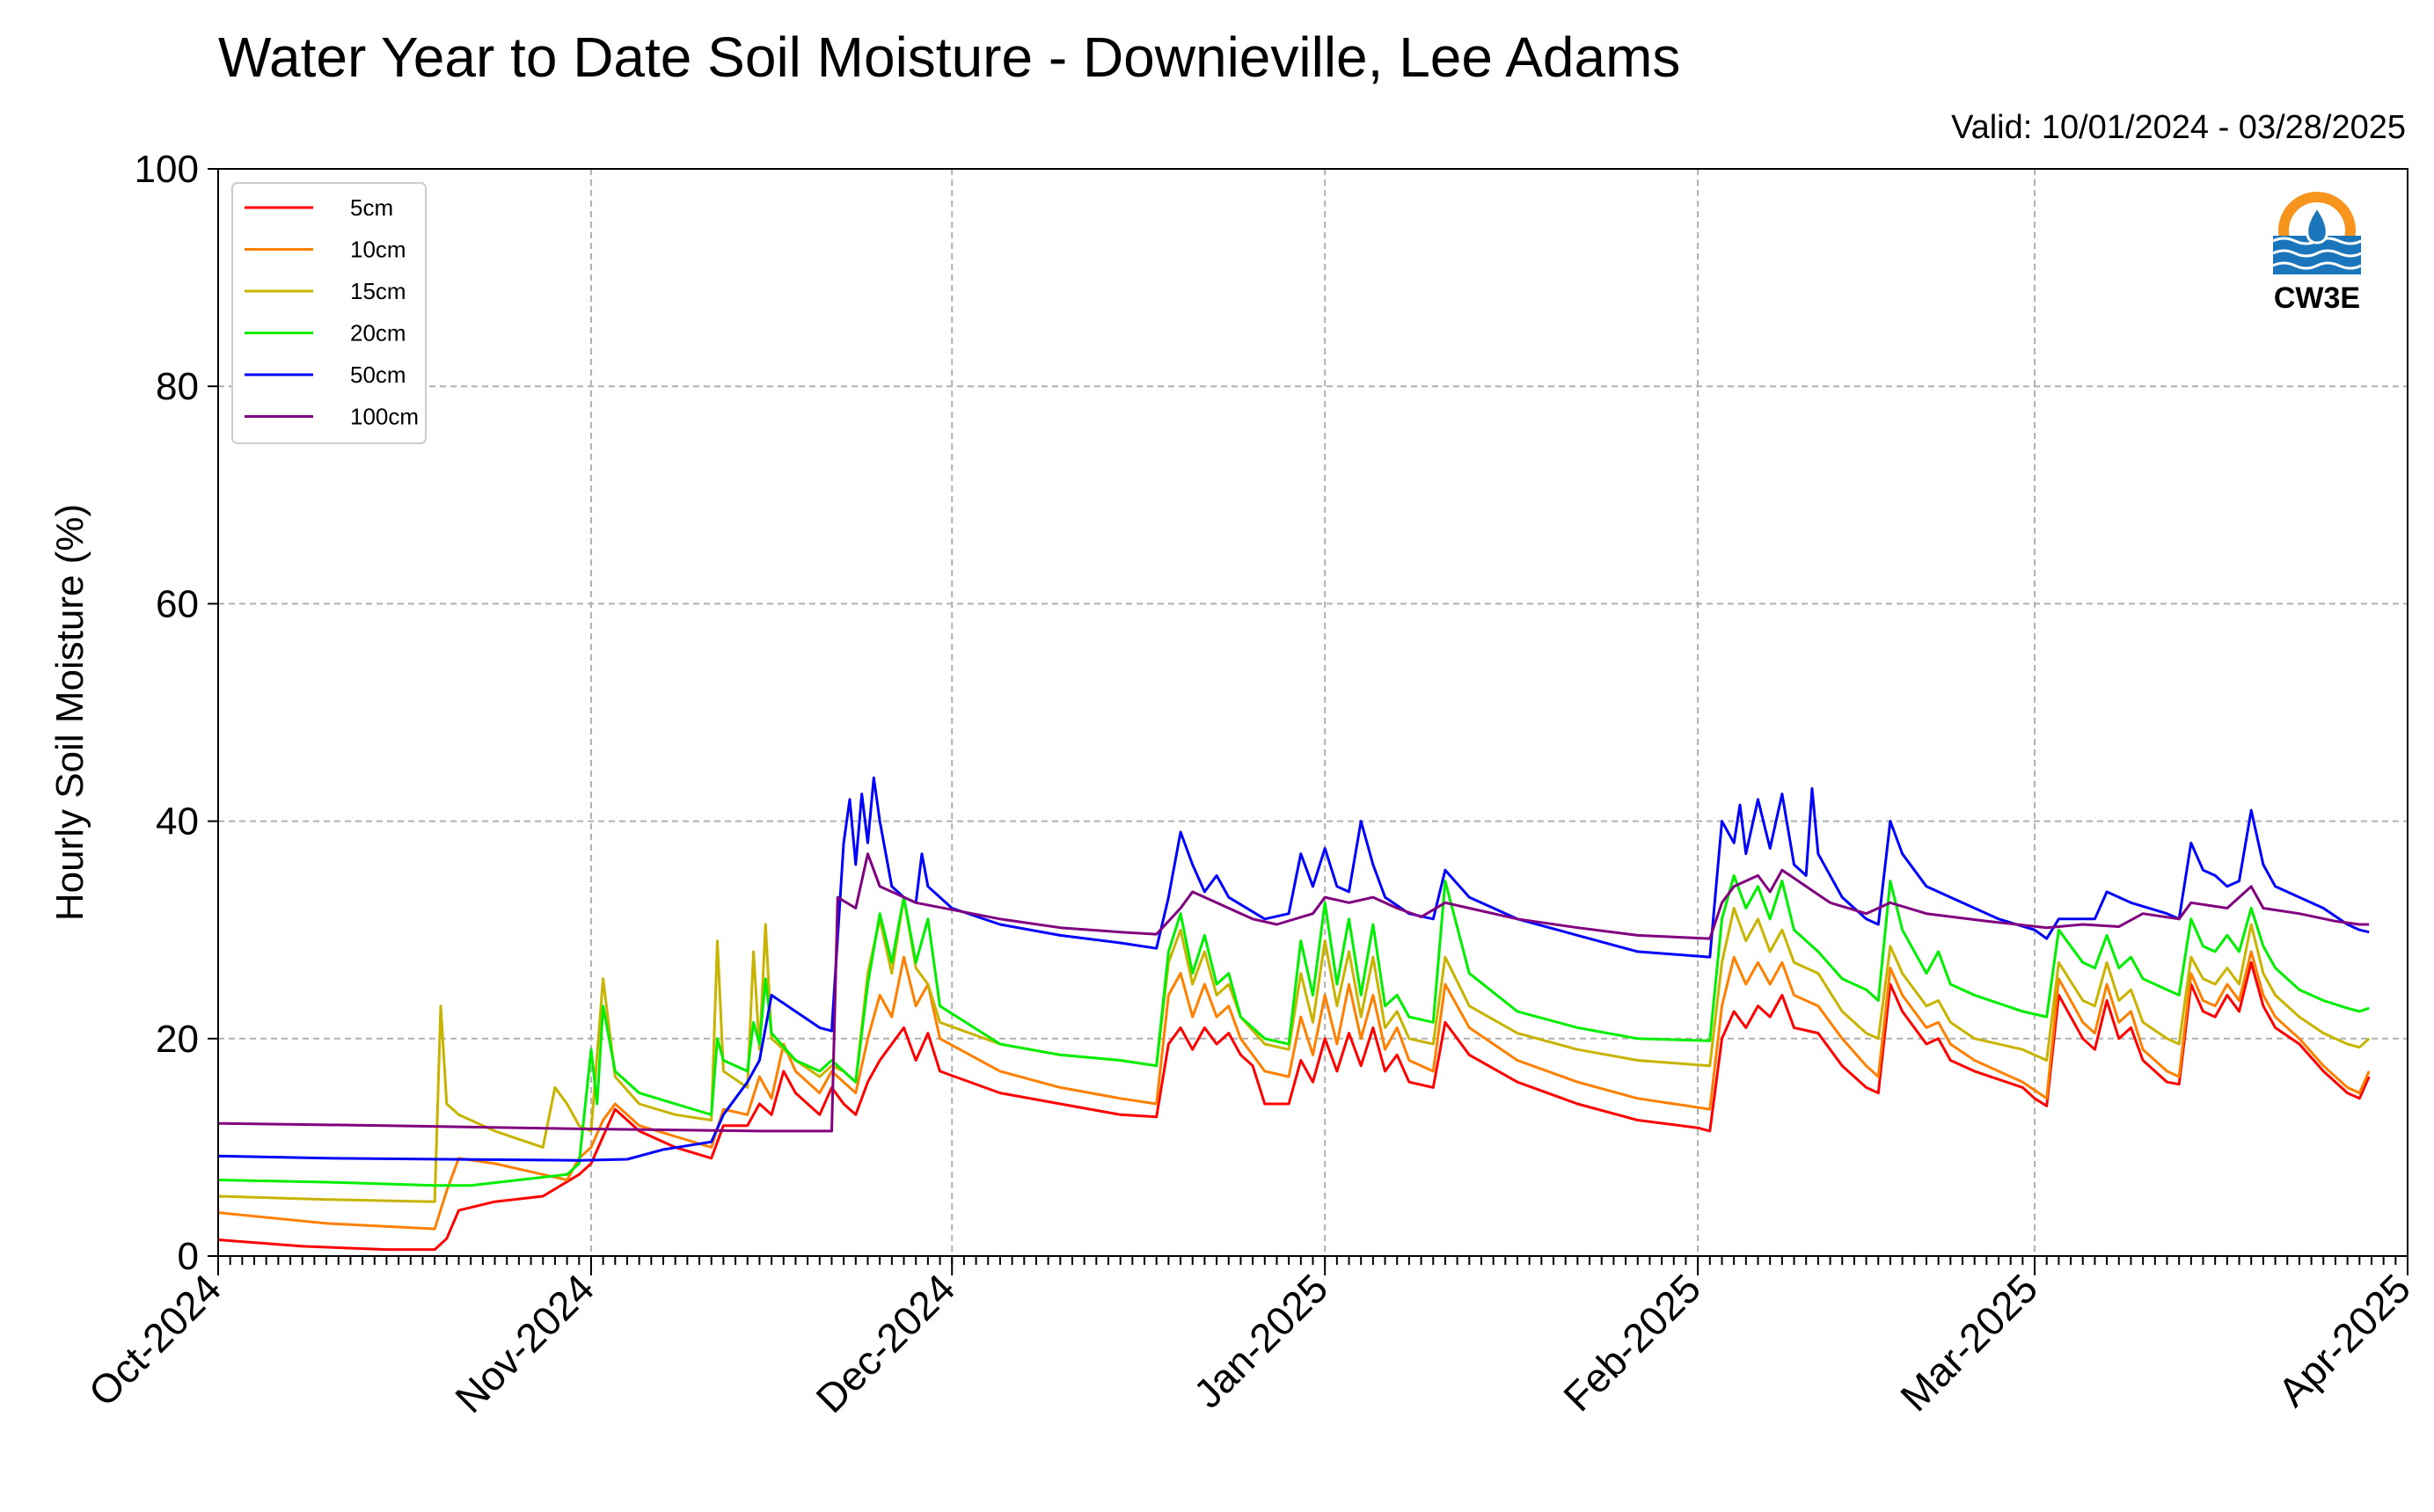 The image size is (2434, 1512). Describe the element at coordinates (2317, 298) in the screenshot. I see `logo-text: CW3E` at that location.